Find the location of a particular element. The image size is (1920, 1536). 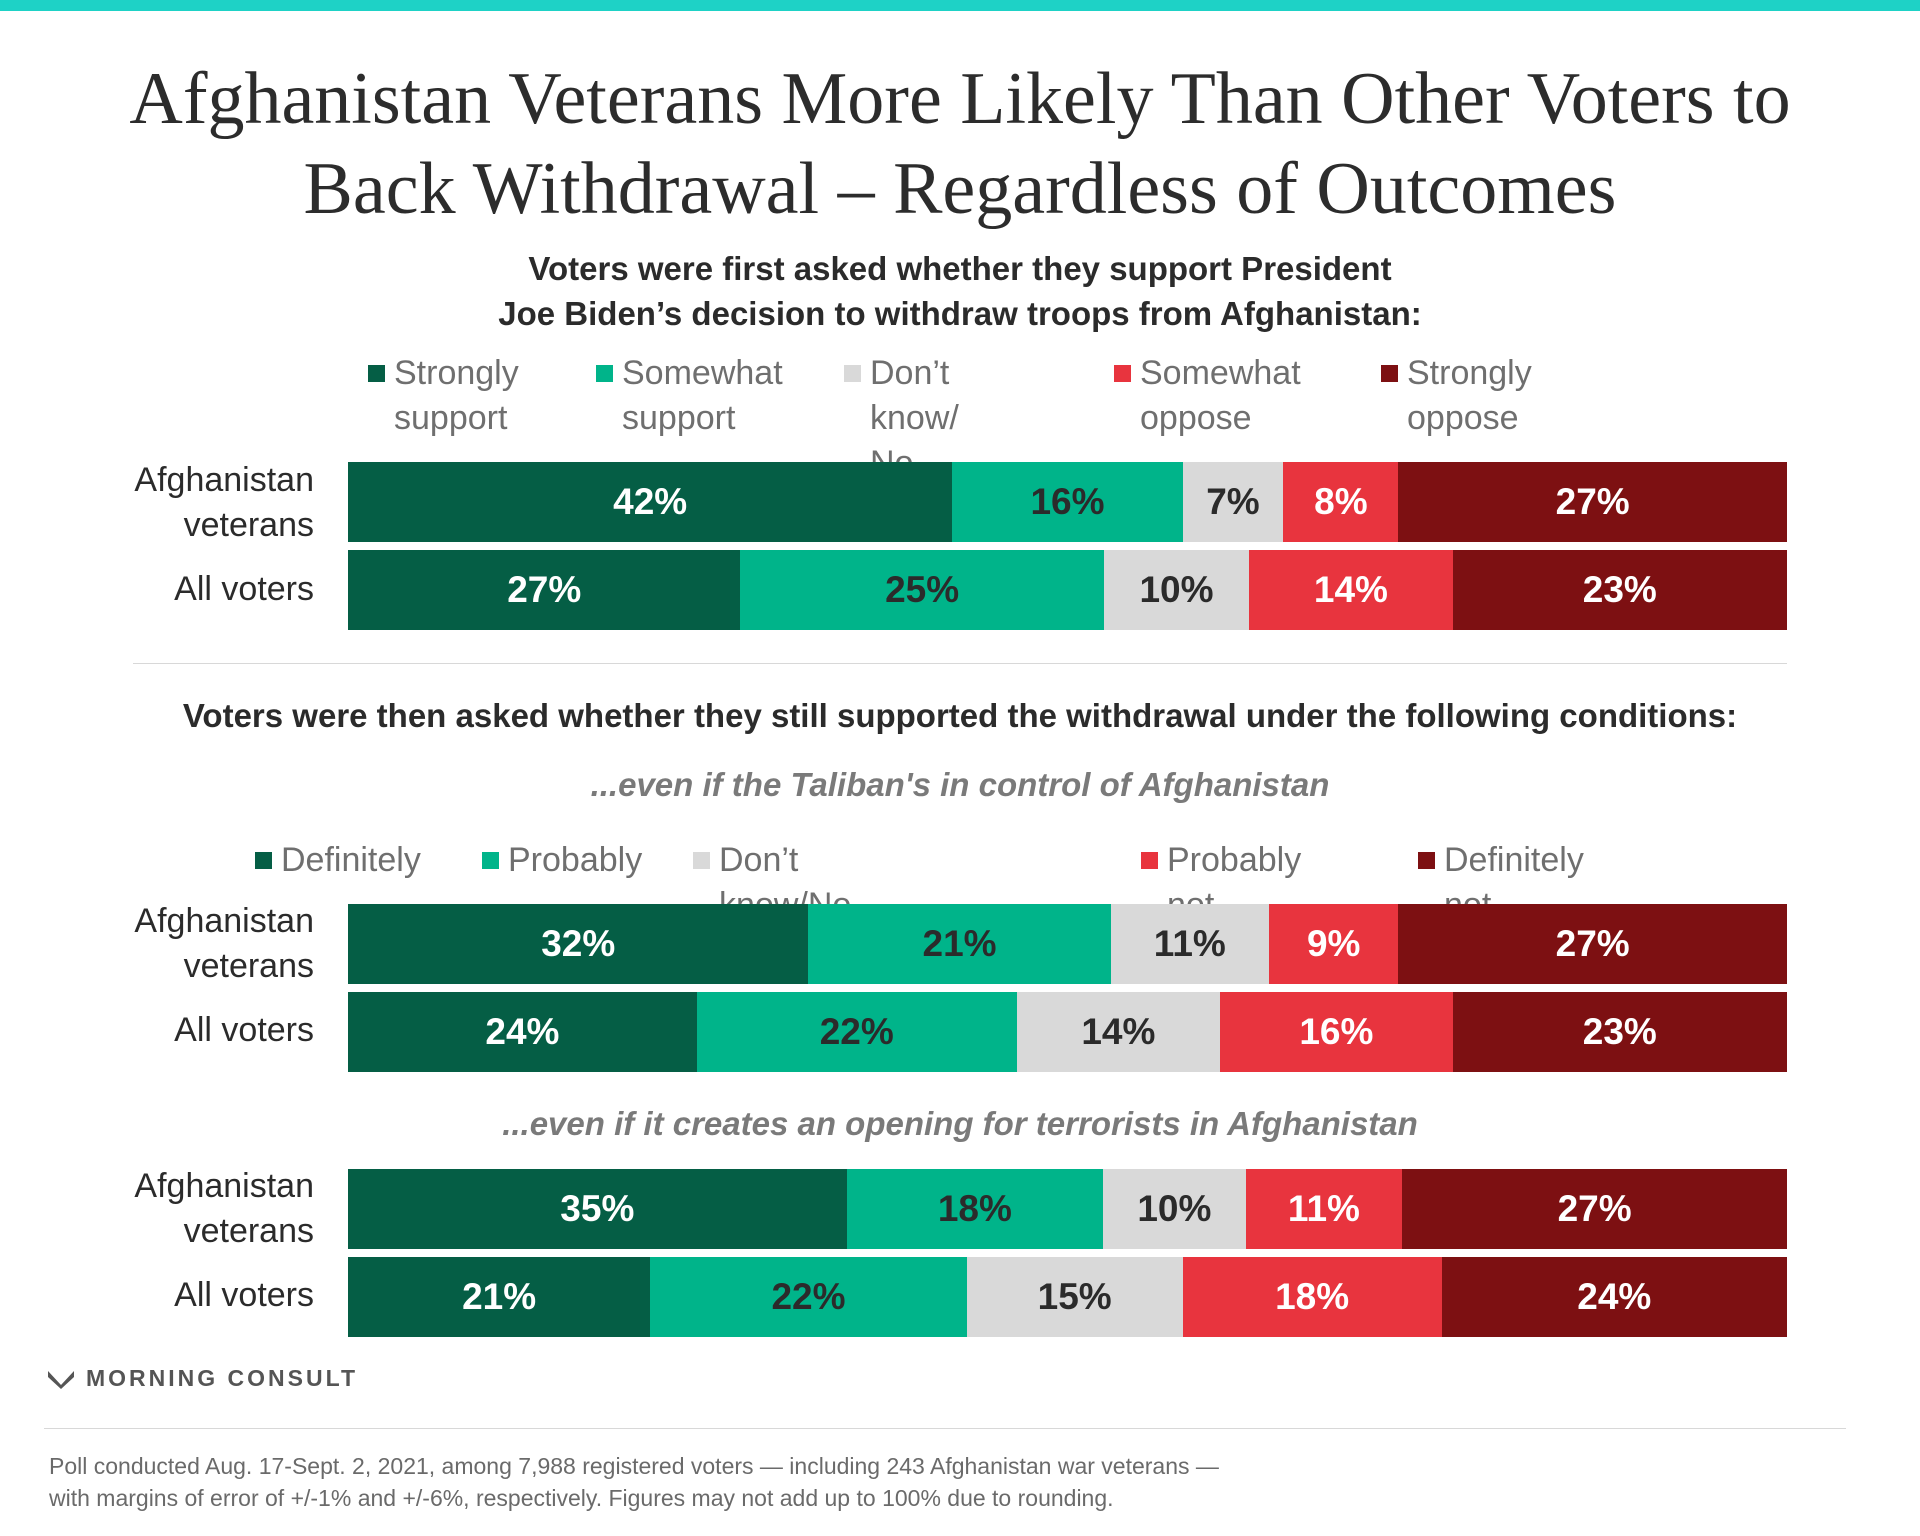

legend-item: Strongly support is located at coordinates (443, 396).